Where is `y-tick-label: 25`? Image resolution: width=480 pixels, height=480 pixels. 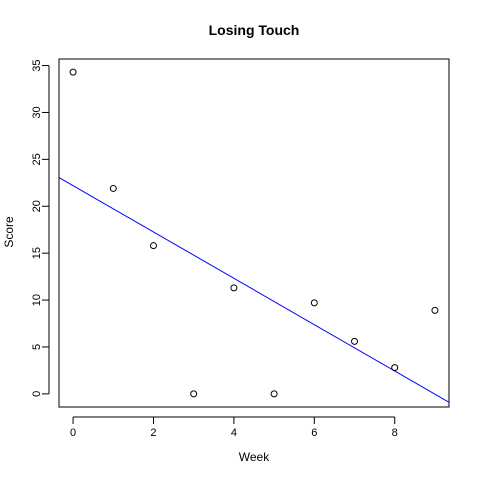
y-tick-label: 25 is located at coordinates (37, 159).